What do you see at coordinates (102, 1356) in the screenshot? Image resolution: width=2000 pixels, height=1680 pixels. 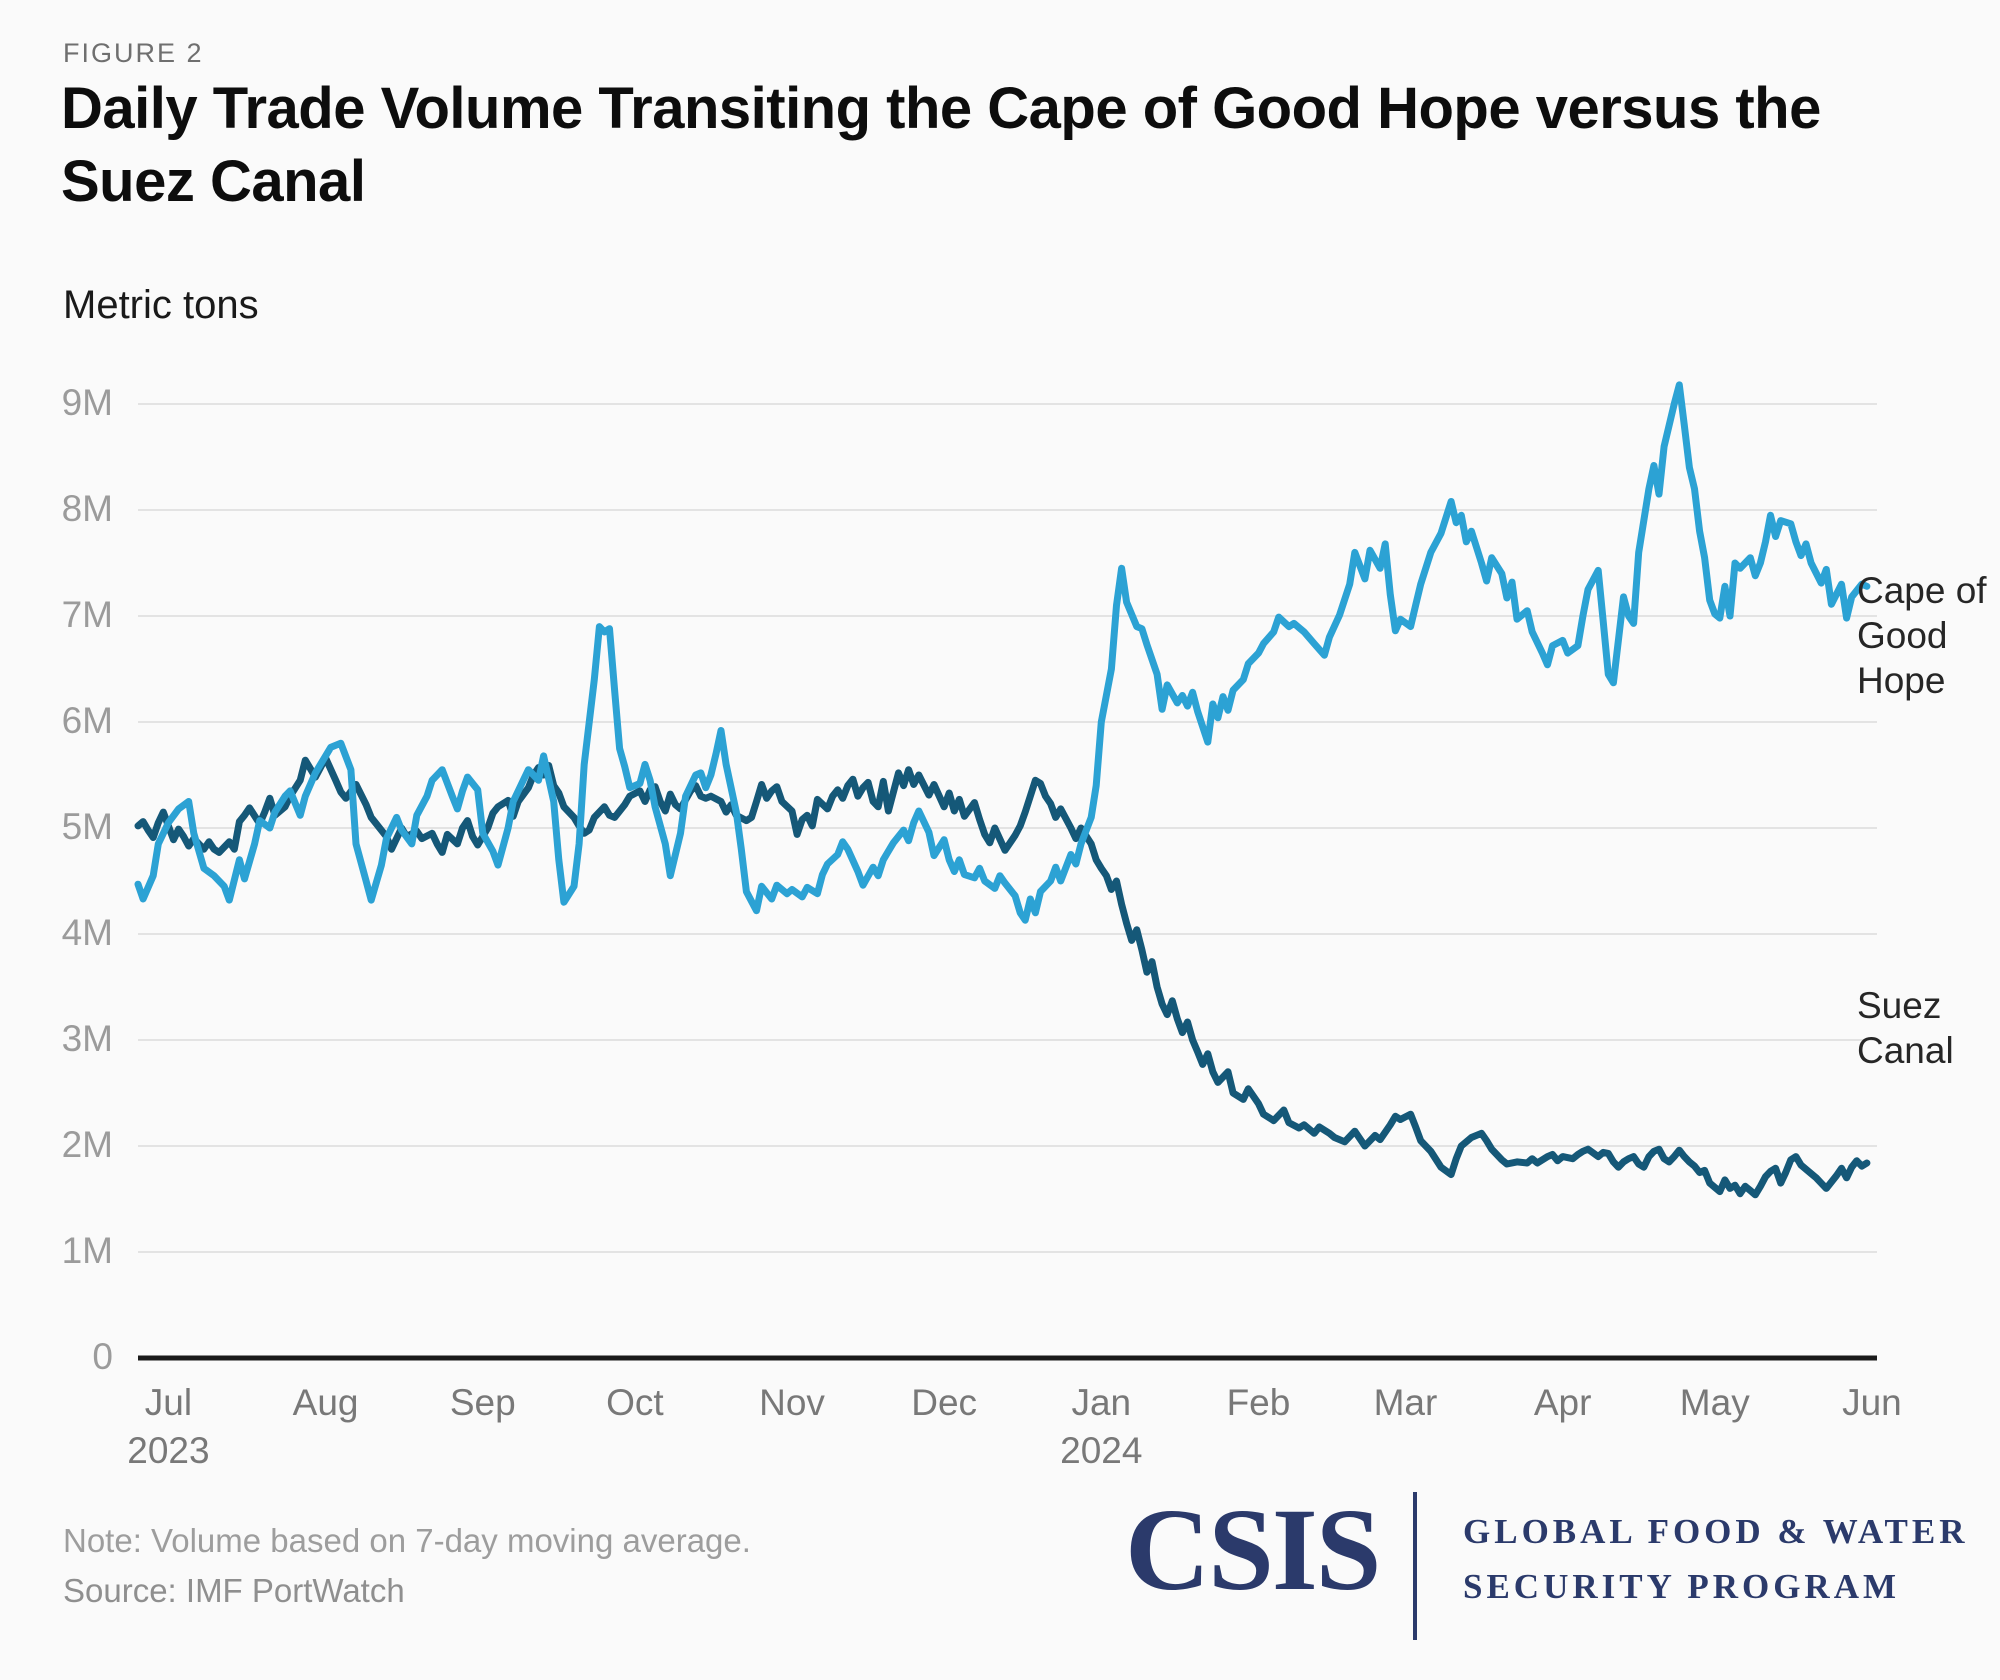 I see `y-tick-label-0: 0` at bounding box center [102, 1356].